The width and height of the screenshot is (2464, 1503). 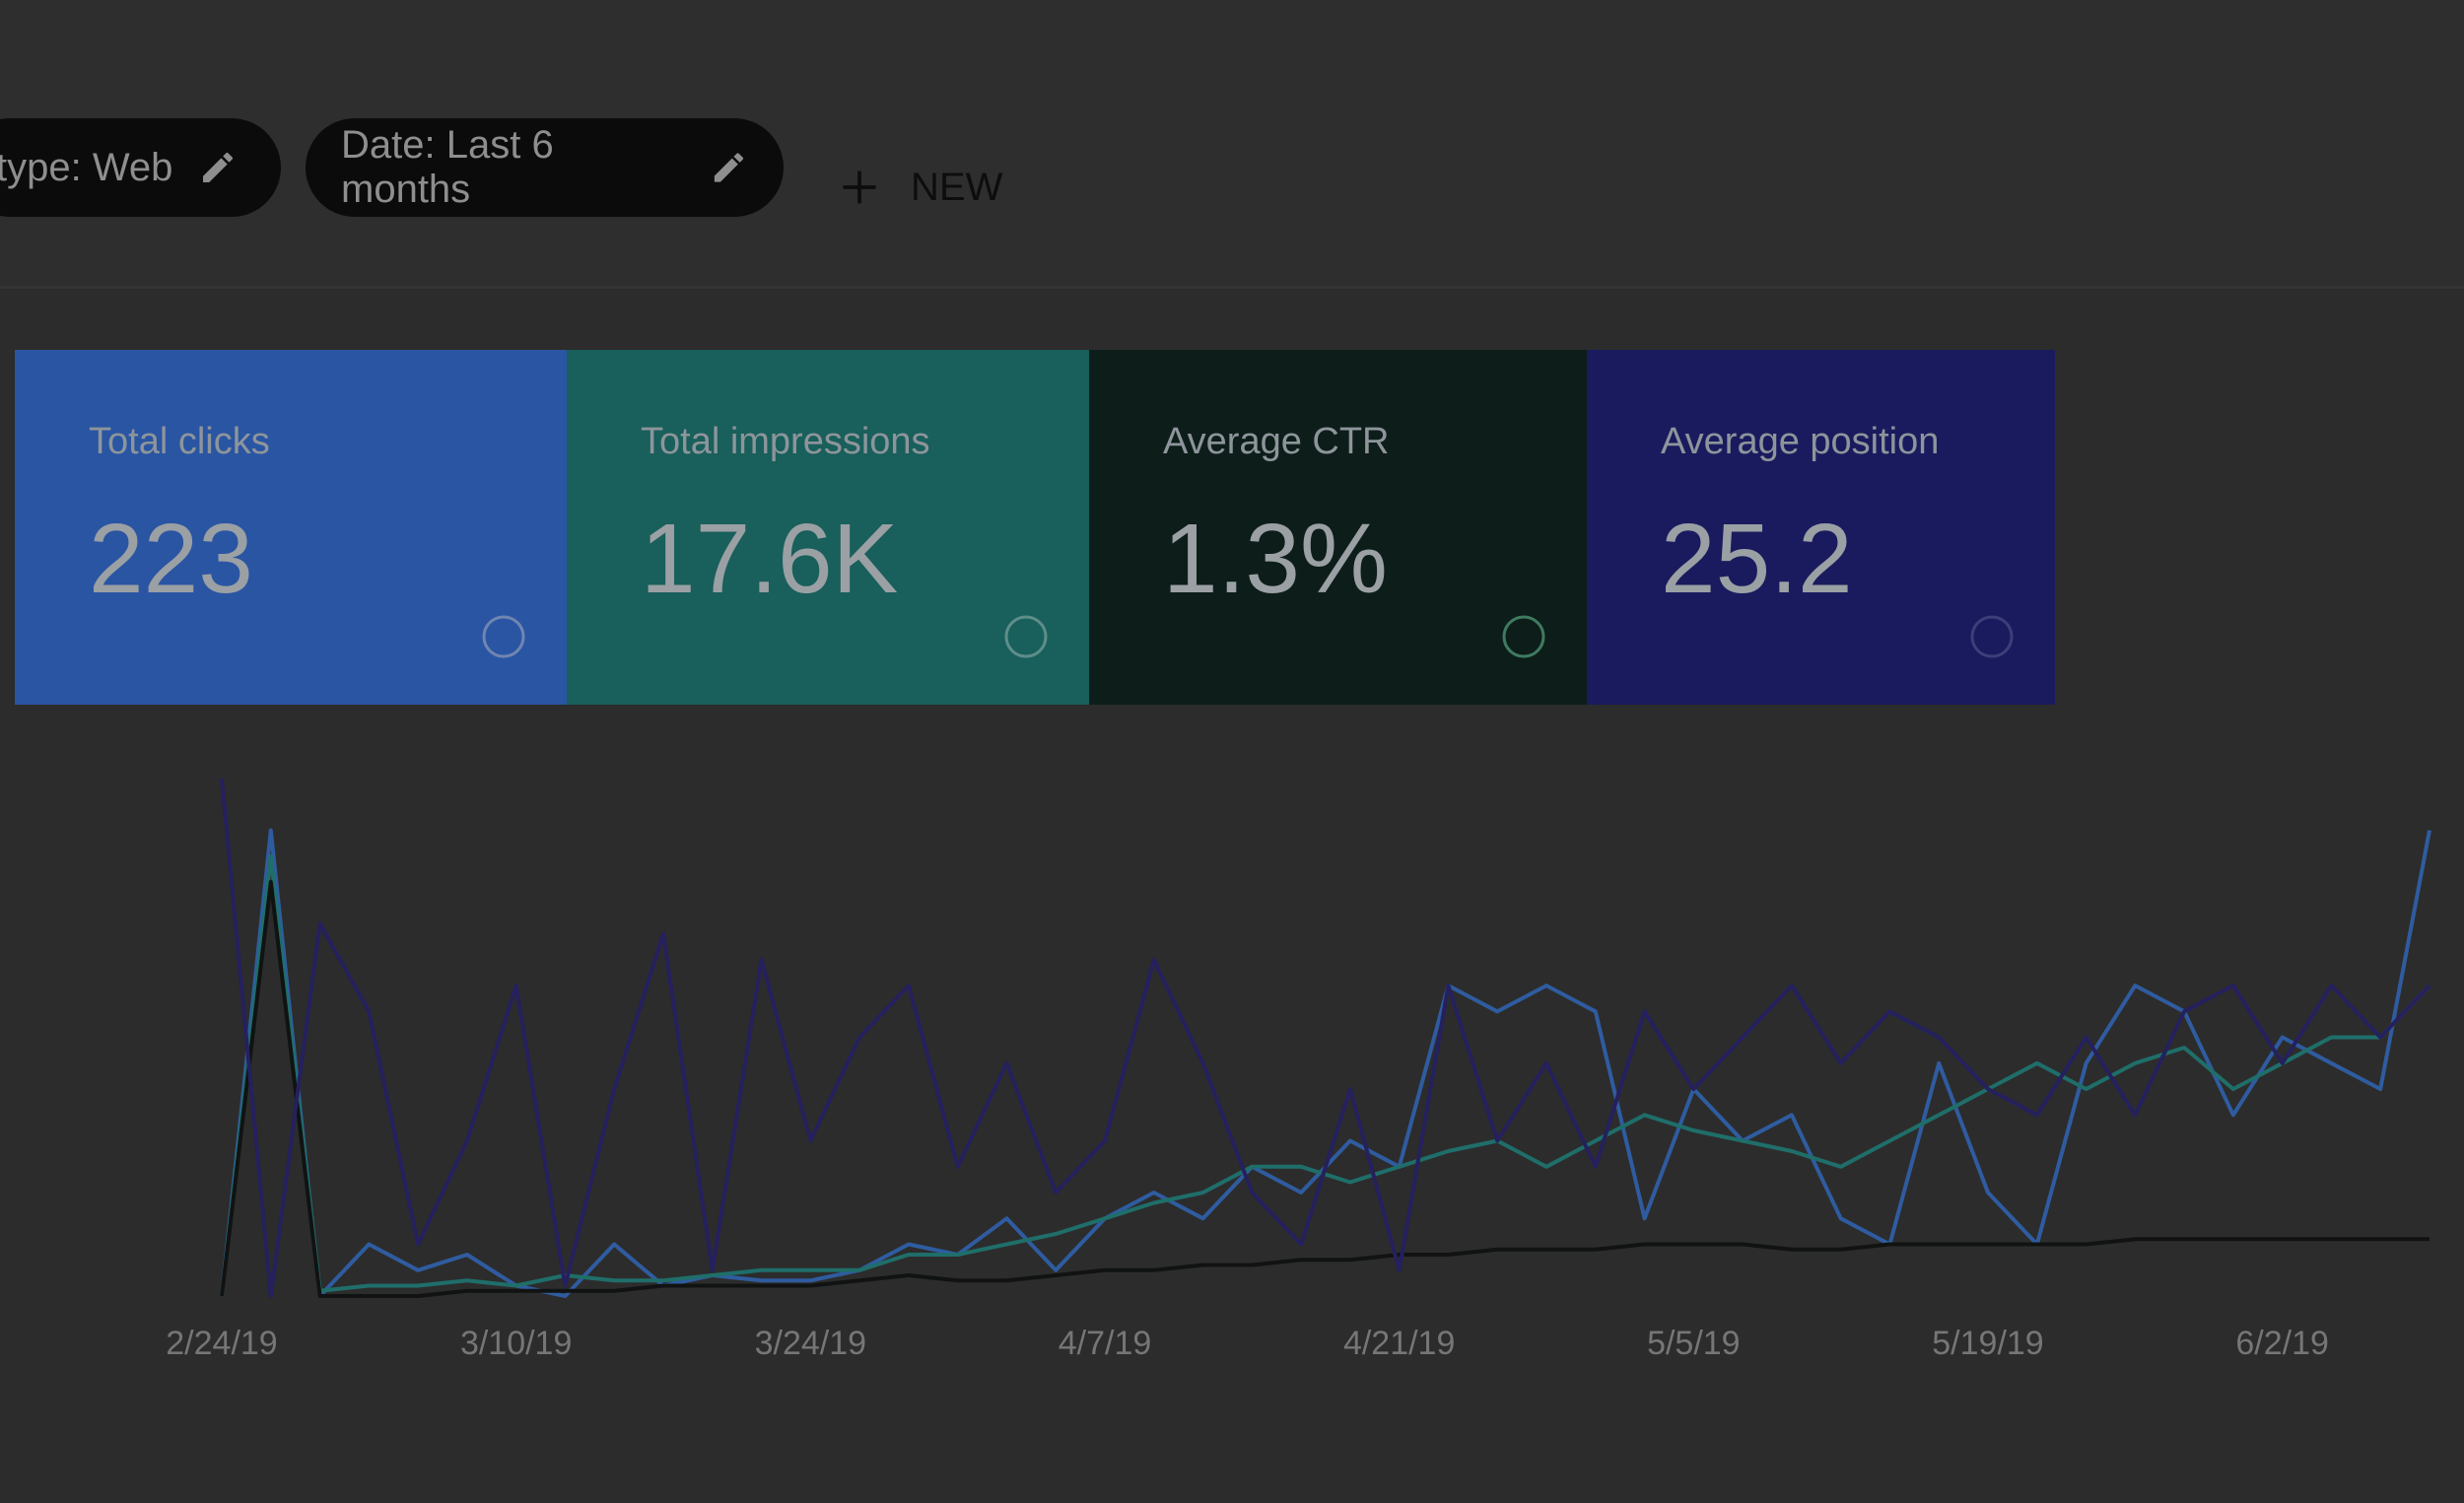 What do you see at coordinates (1987, 1343) in the screenshot?
I see `x-tick-label: 5/19/19` at bounding box center [1987, 1343].